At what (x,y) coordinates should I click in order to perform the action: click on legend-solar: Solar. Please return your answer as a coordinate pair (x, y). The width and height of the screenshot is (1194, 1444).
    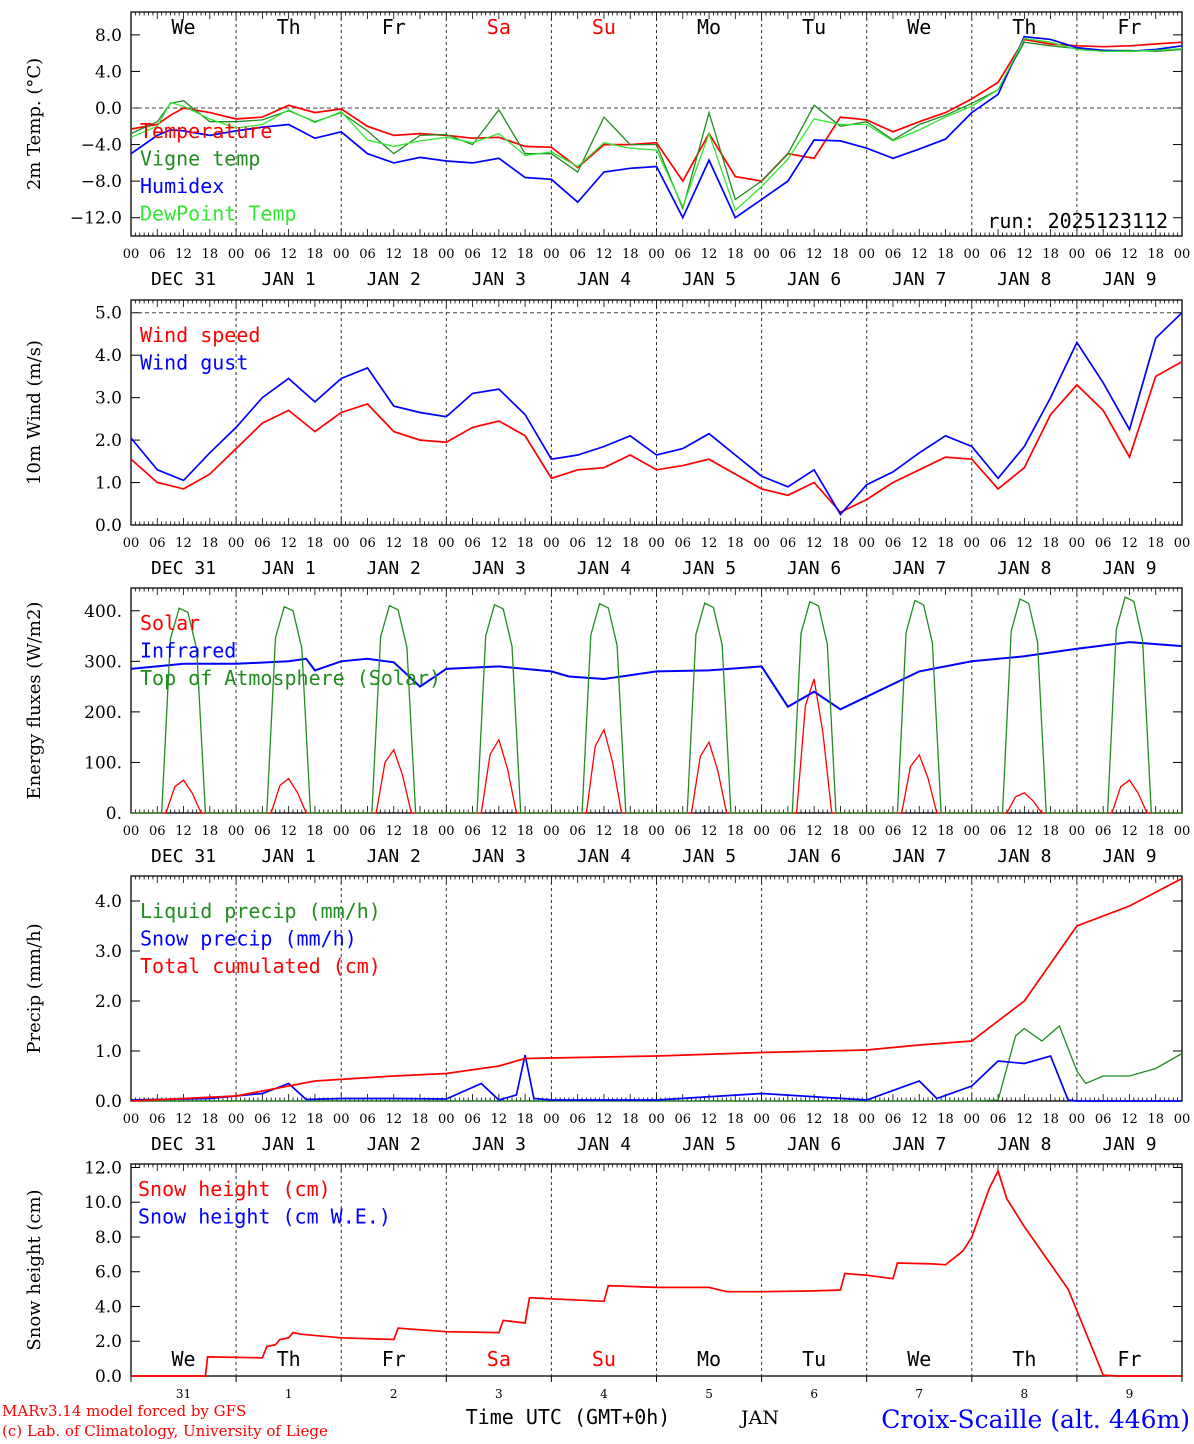
    Looking at the image, I should click on (170, 623).